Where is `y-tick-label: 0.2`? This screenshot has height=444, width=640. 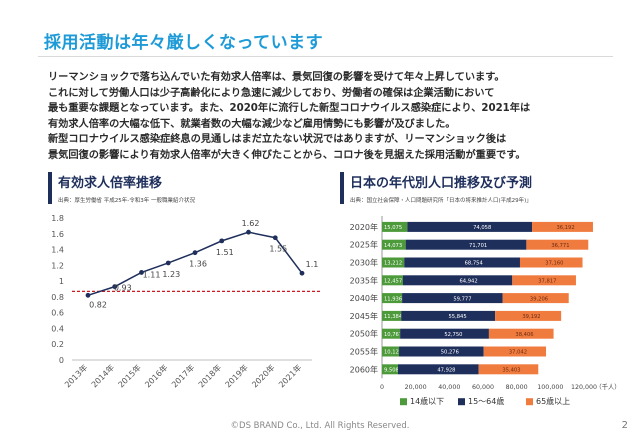
y-tick-label: 0.2 is located at coordinates (57, 344).